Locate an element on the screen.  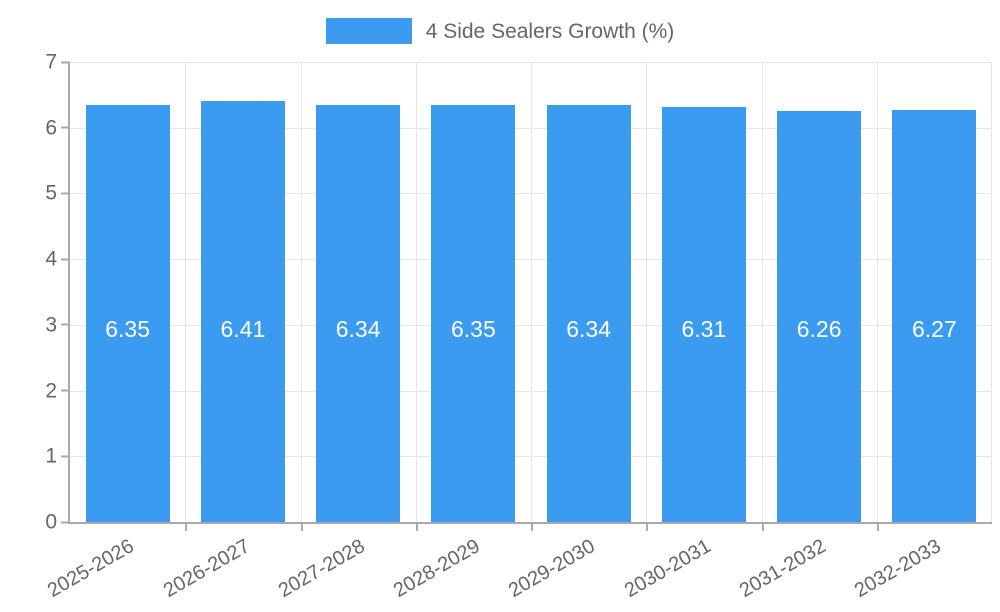
y-axis-tick-2: 2 is located at coordinates (57, 390).